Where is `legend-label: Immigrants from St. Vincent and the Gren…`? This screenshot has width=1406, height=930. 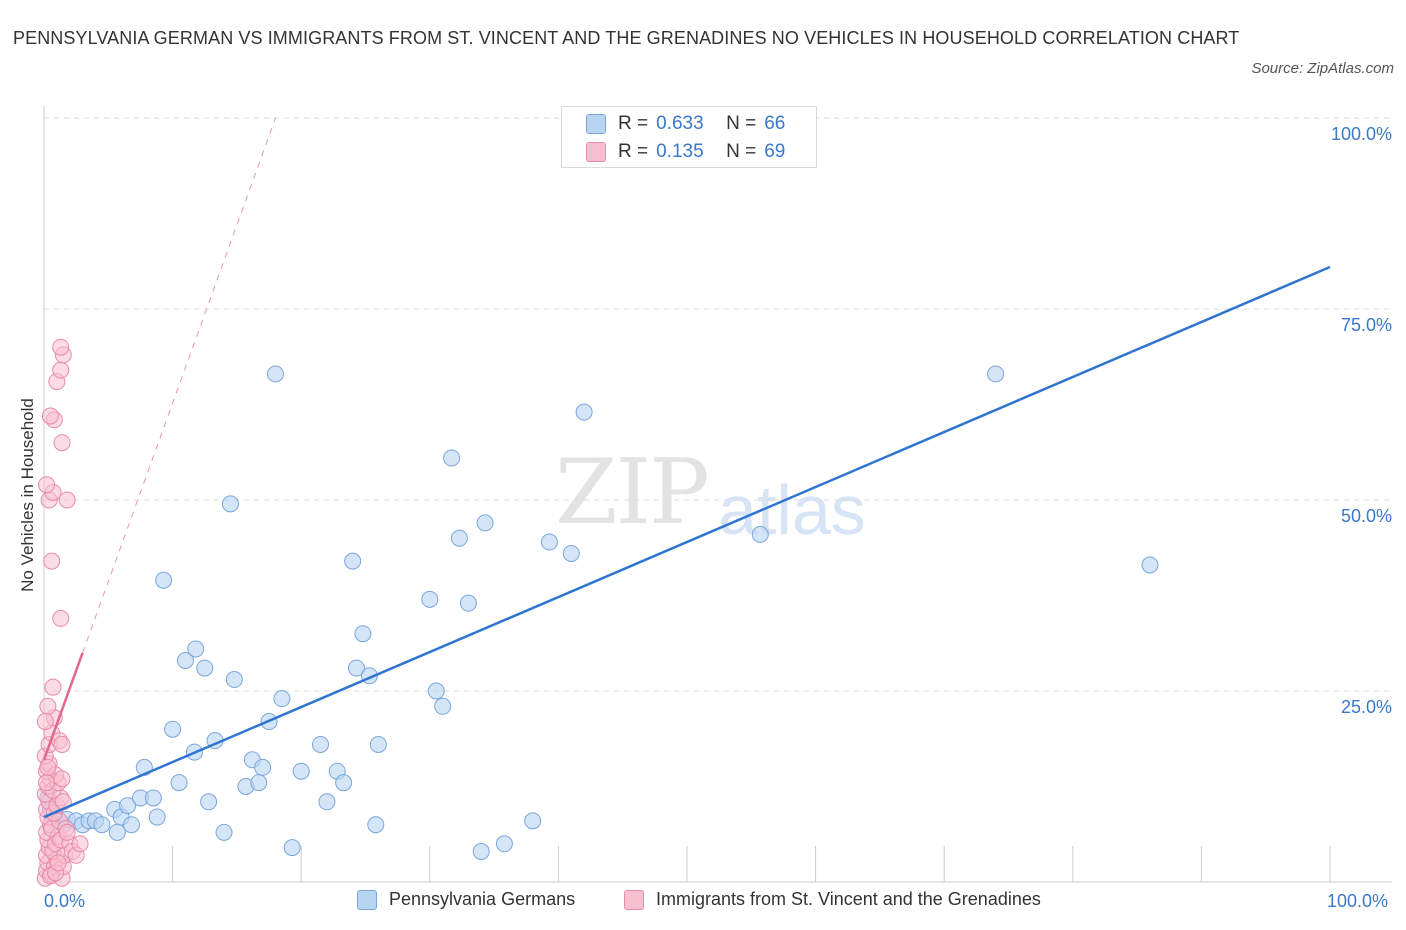 legend-label: Immigrants from St. Vincent and the Gren… is located at coordinates (848, 899).